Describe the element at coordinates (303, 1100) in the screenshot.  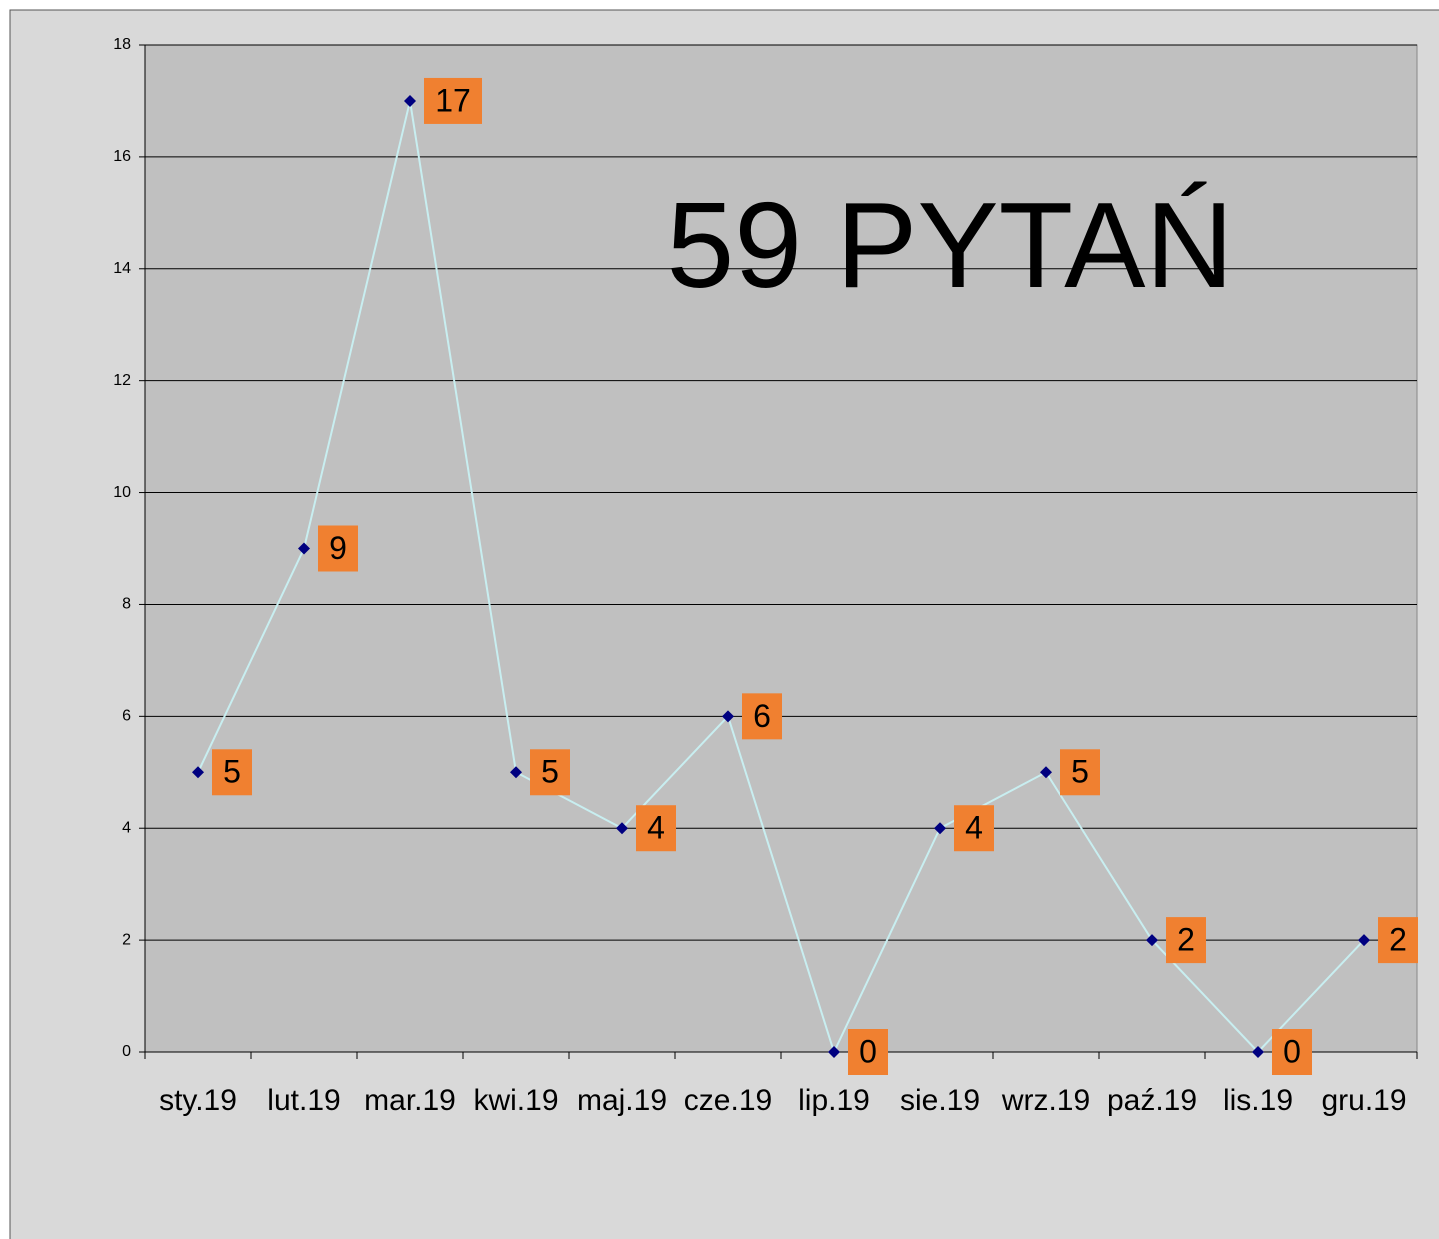
I see `x-tick-label: lut.19` at that location.